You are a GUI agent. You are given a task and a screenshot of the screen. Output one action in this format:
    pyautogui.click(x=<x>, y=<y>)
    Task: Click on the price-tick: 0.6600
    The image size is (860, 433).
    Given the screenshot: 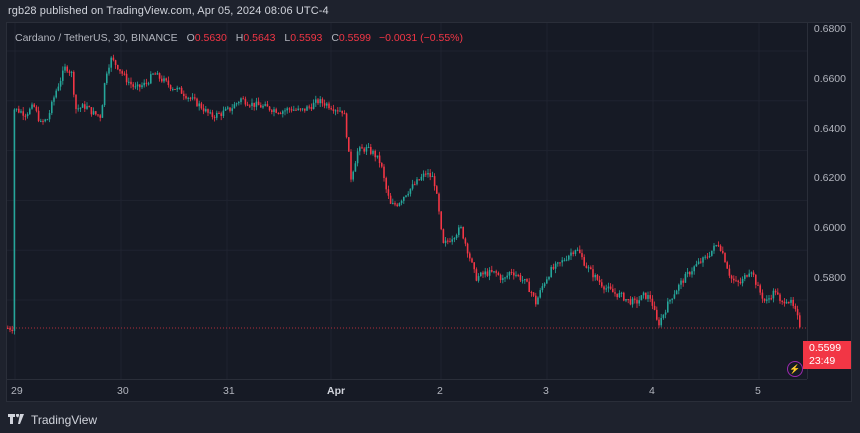 What is the action you would take?
    pyautogui.click(x=829, y=78)
    